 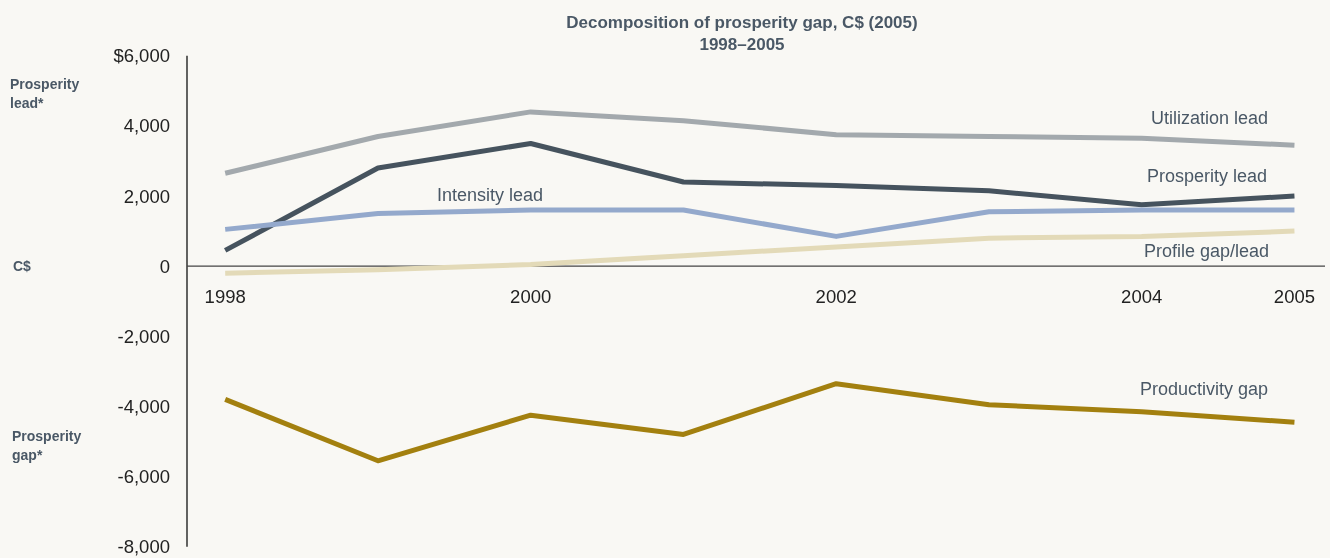 I want to click on text: Prosperity lead*, so click(x=45, y=93).